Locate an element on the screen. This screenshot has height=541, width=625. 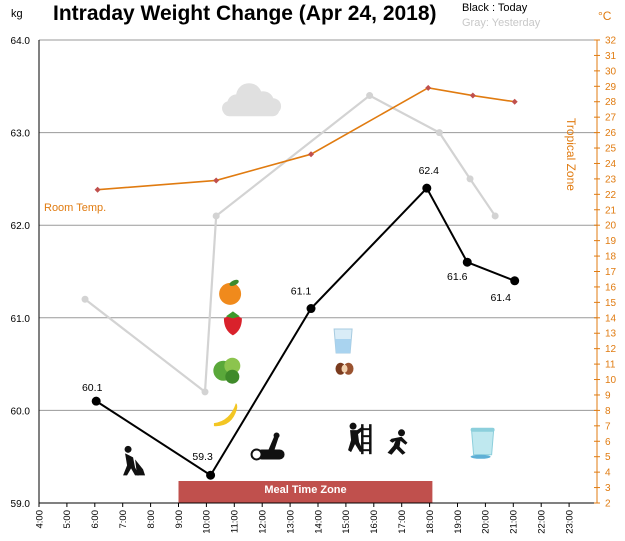
x-tick-label: 12:00 is located at coordinates (263, 522).